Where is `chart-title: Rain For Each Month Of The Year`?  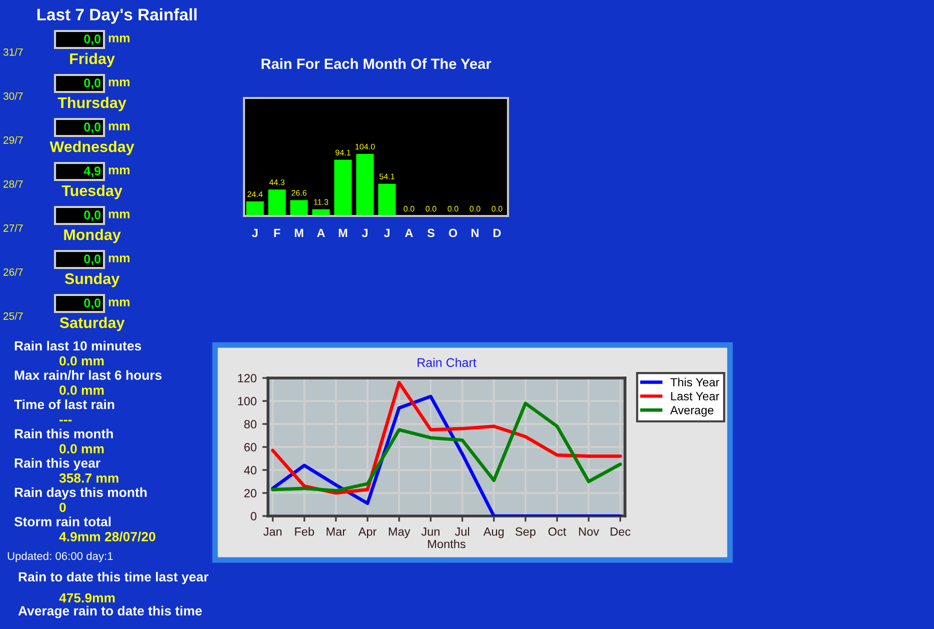
chart-title: Rain For Each Month Of The Year is located at coordinates (377, 63).